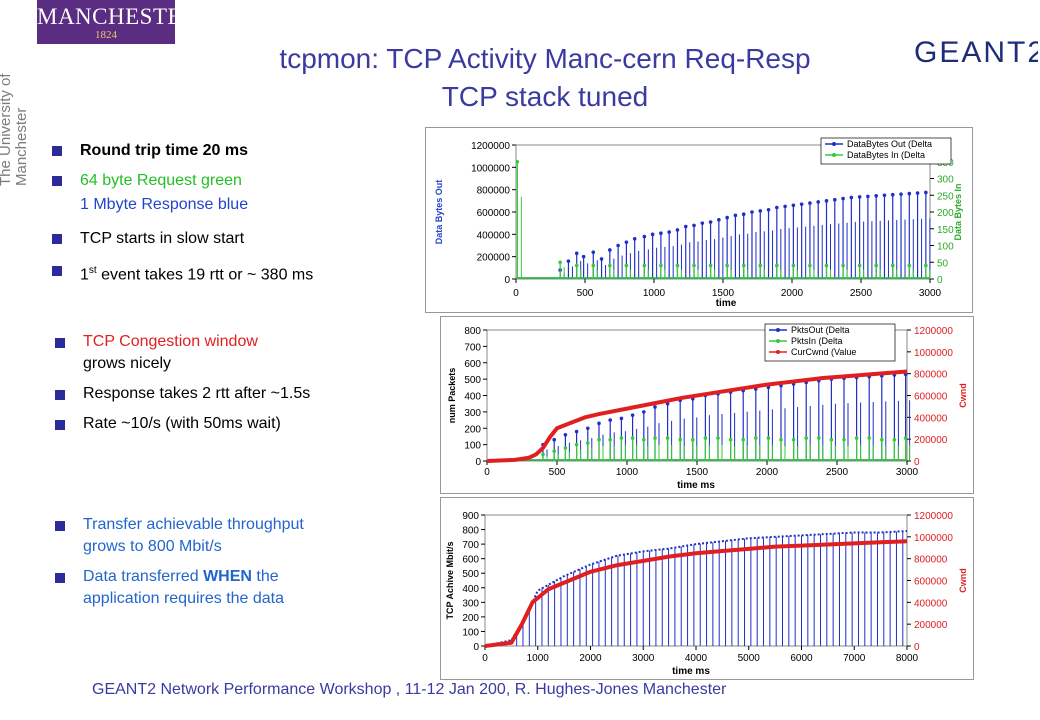 This screenshot has height=720, width=1040. Describe the element at coordinates (470, 560) in the screenshot. I see `y-tick-label: 600` at that location.